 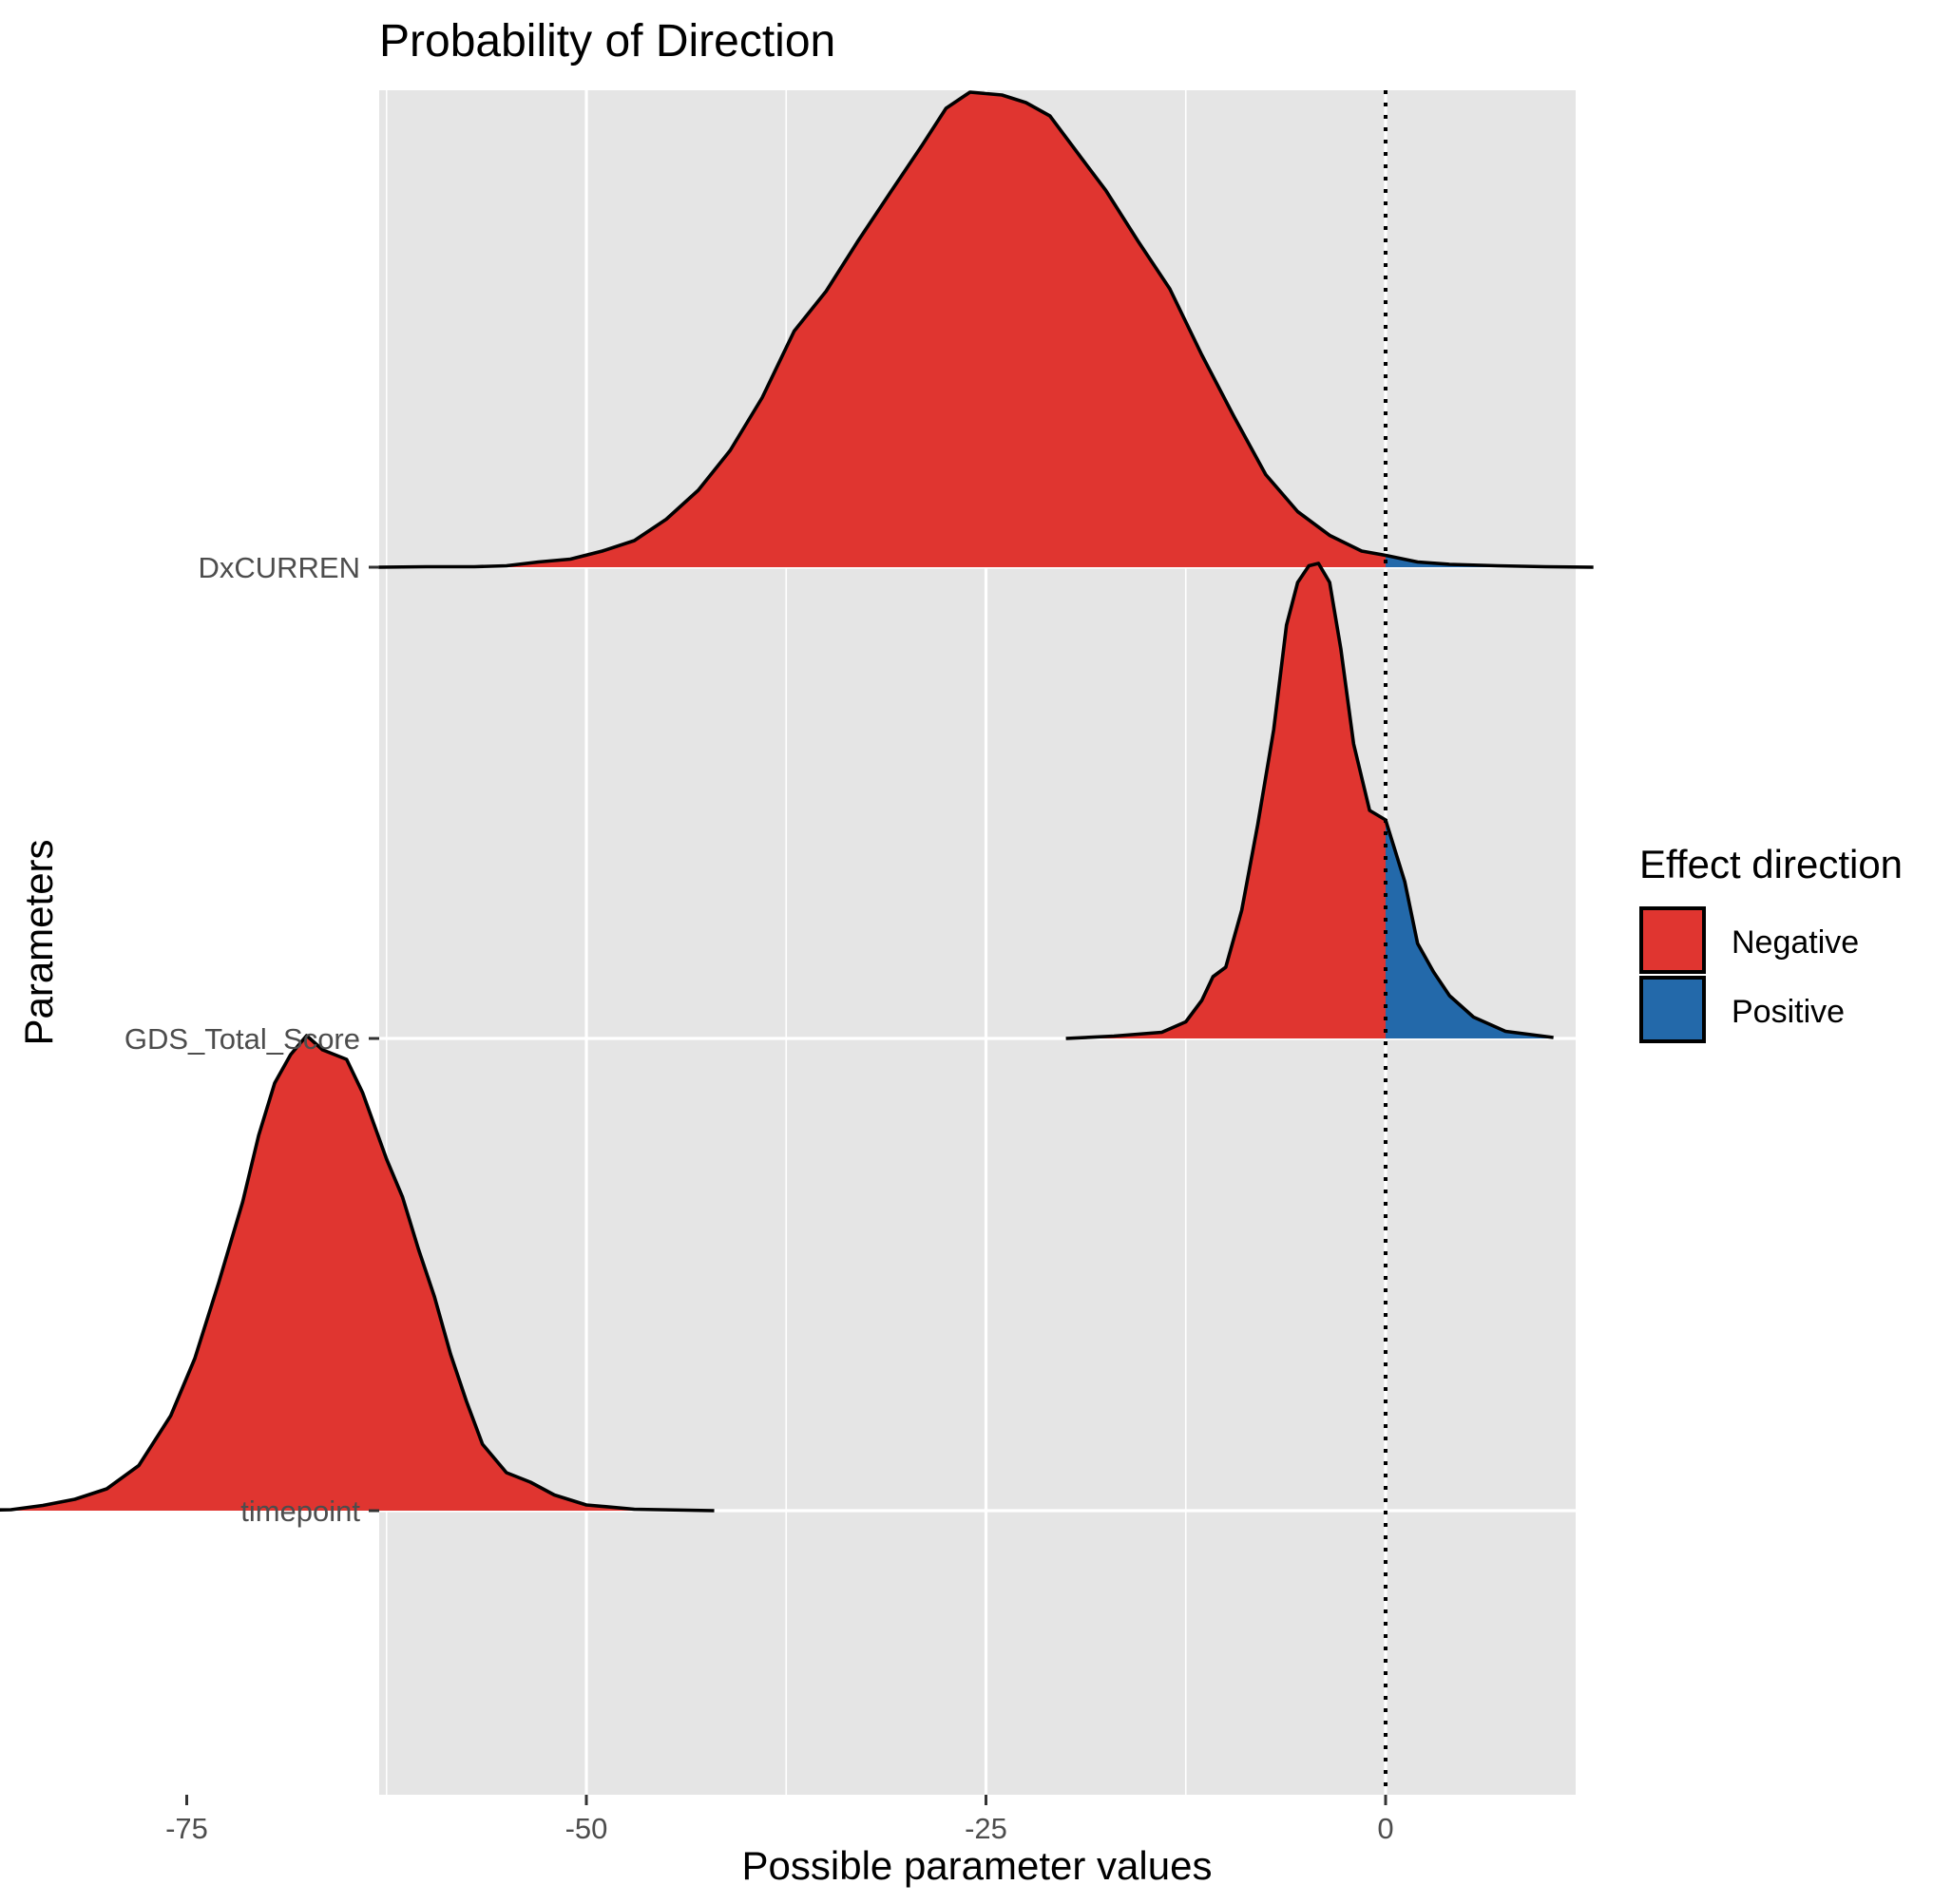 What do you see at coordinates (1225, 800) in the screenshot?
I see `ridge-negative-gds-total-score` at bounding box center [1225, 800].